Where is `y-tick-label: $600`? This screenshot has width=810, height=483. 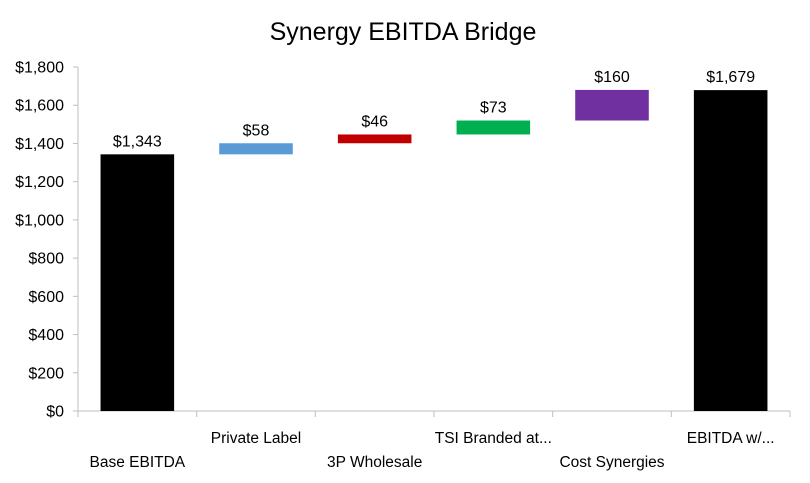 y-tick-label: $600 is located at coordinates (46, 297).